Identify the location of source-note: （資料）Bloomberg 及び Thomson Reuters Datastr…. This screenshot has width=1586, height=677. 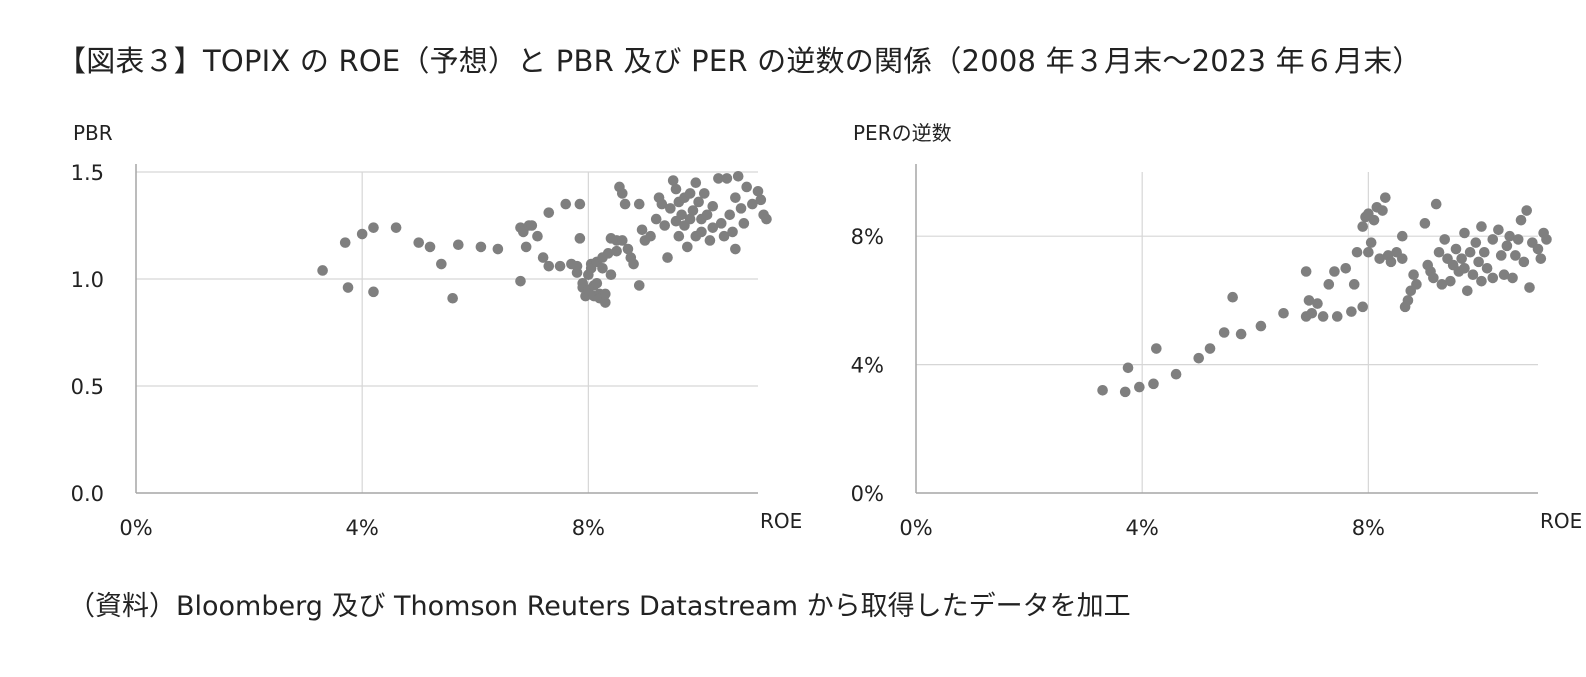
(599, 606).